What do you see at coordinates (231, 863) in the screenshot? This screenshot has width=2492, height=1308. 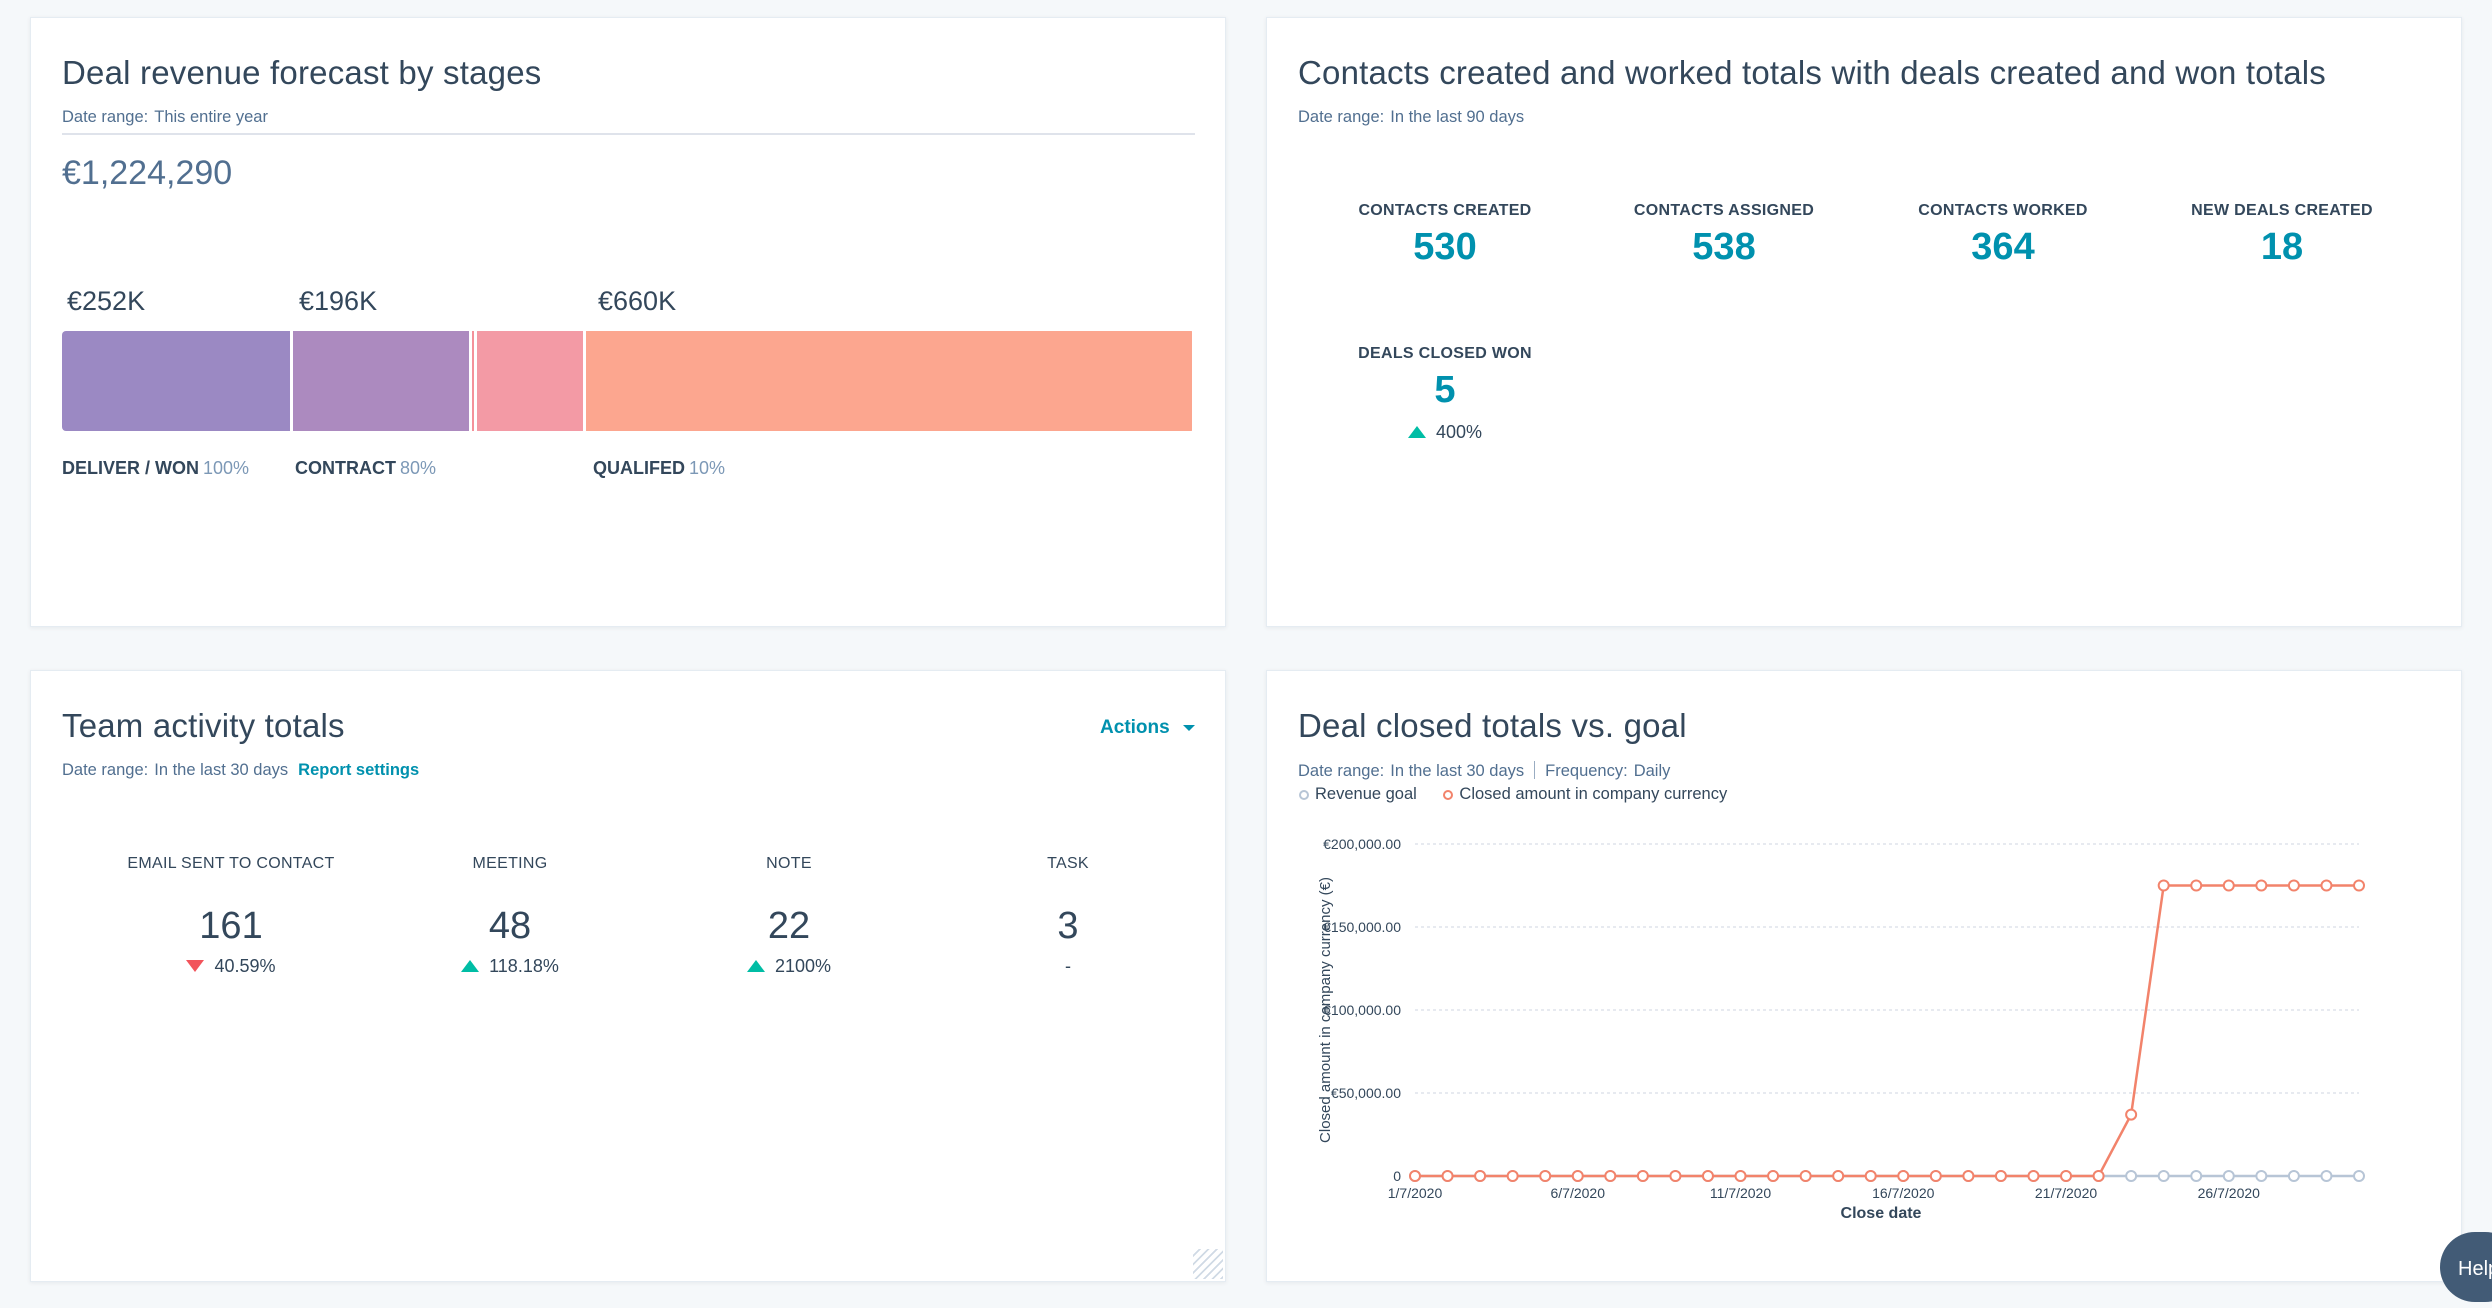 I see `activity-label: EMAIL SENT TO CONTACT` at bounding box center [231, 863].